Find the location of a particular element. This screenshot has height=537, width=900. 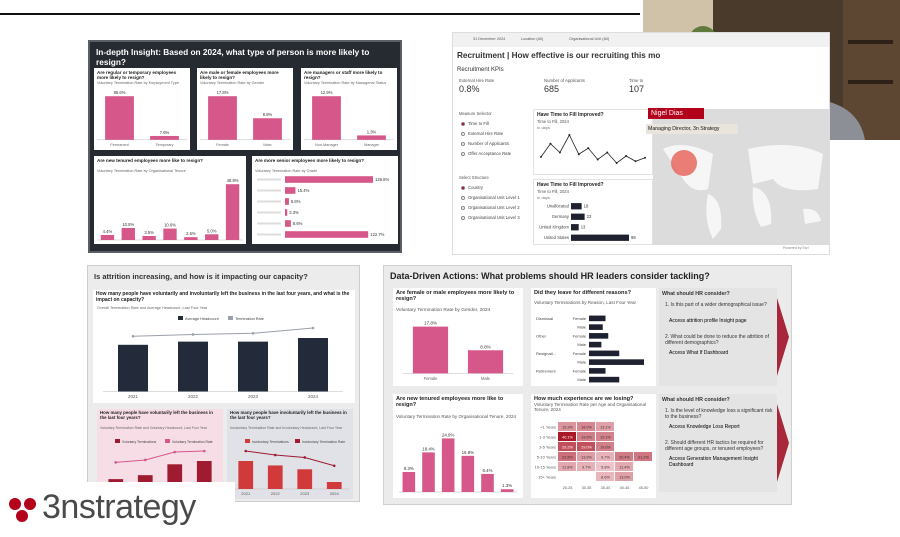

category-label: Permanent is located at coordinates (119, 145).